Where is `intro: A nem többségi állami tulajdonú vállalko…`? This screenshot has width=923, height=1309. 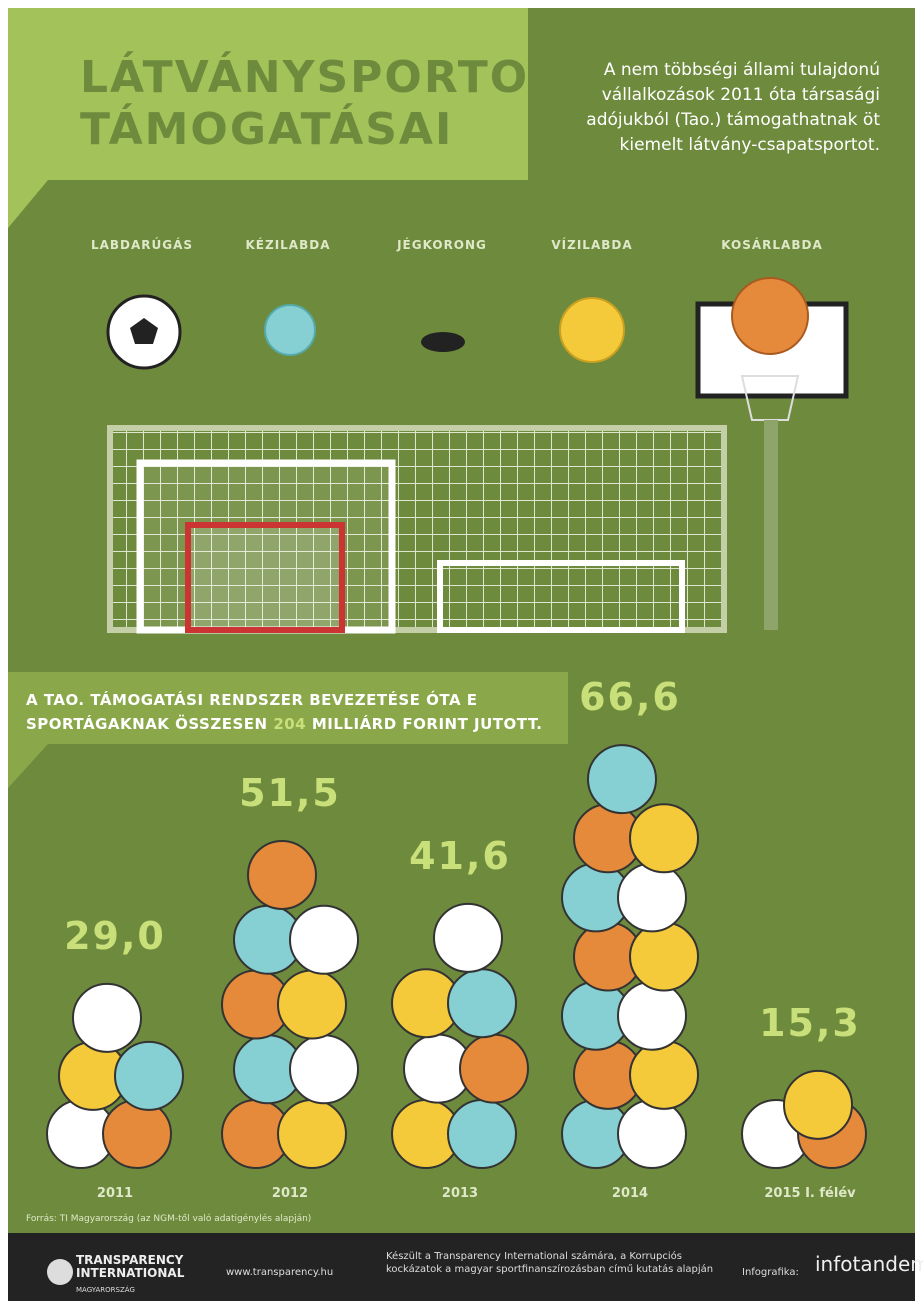
intro: A nem többségi állami tulajdonú vállalko… is located at coordinates (733, 107).